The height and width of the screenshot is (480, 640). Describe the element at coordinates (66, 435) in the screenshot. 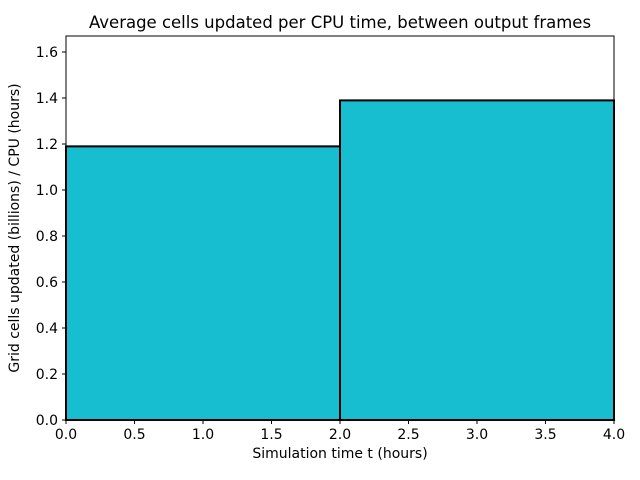

I see `x-tick-label: 0.0` at that location.